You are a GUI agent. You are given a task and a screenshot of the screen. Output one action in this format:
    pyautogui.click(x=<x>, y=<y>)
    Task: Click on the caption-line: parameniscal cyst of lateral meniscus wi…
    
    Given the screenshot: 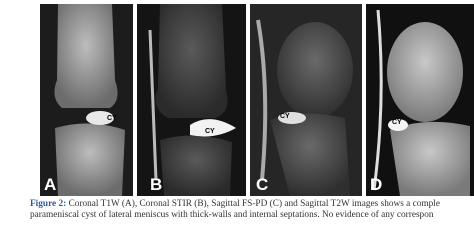 What is the action you would take?
    pyautogui.click(x=232, y=215)
    